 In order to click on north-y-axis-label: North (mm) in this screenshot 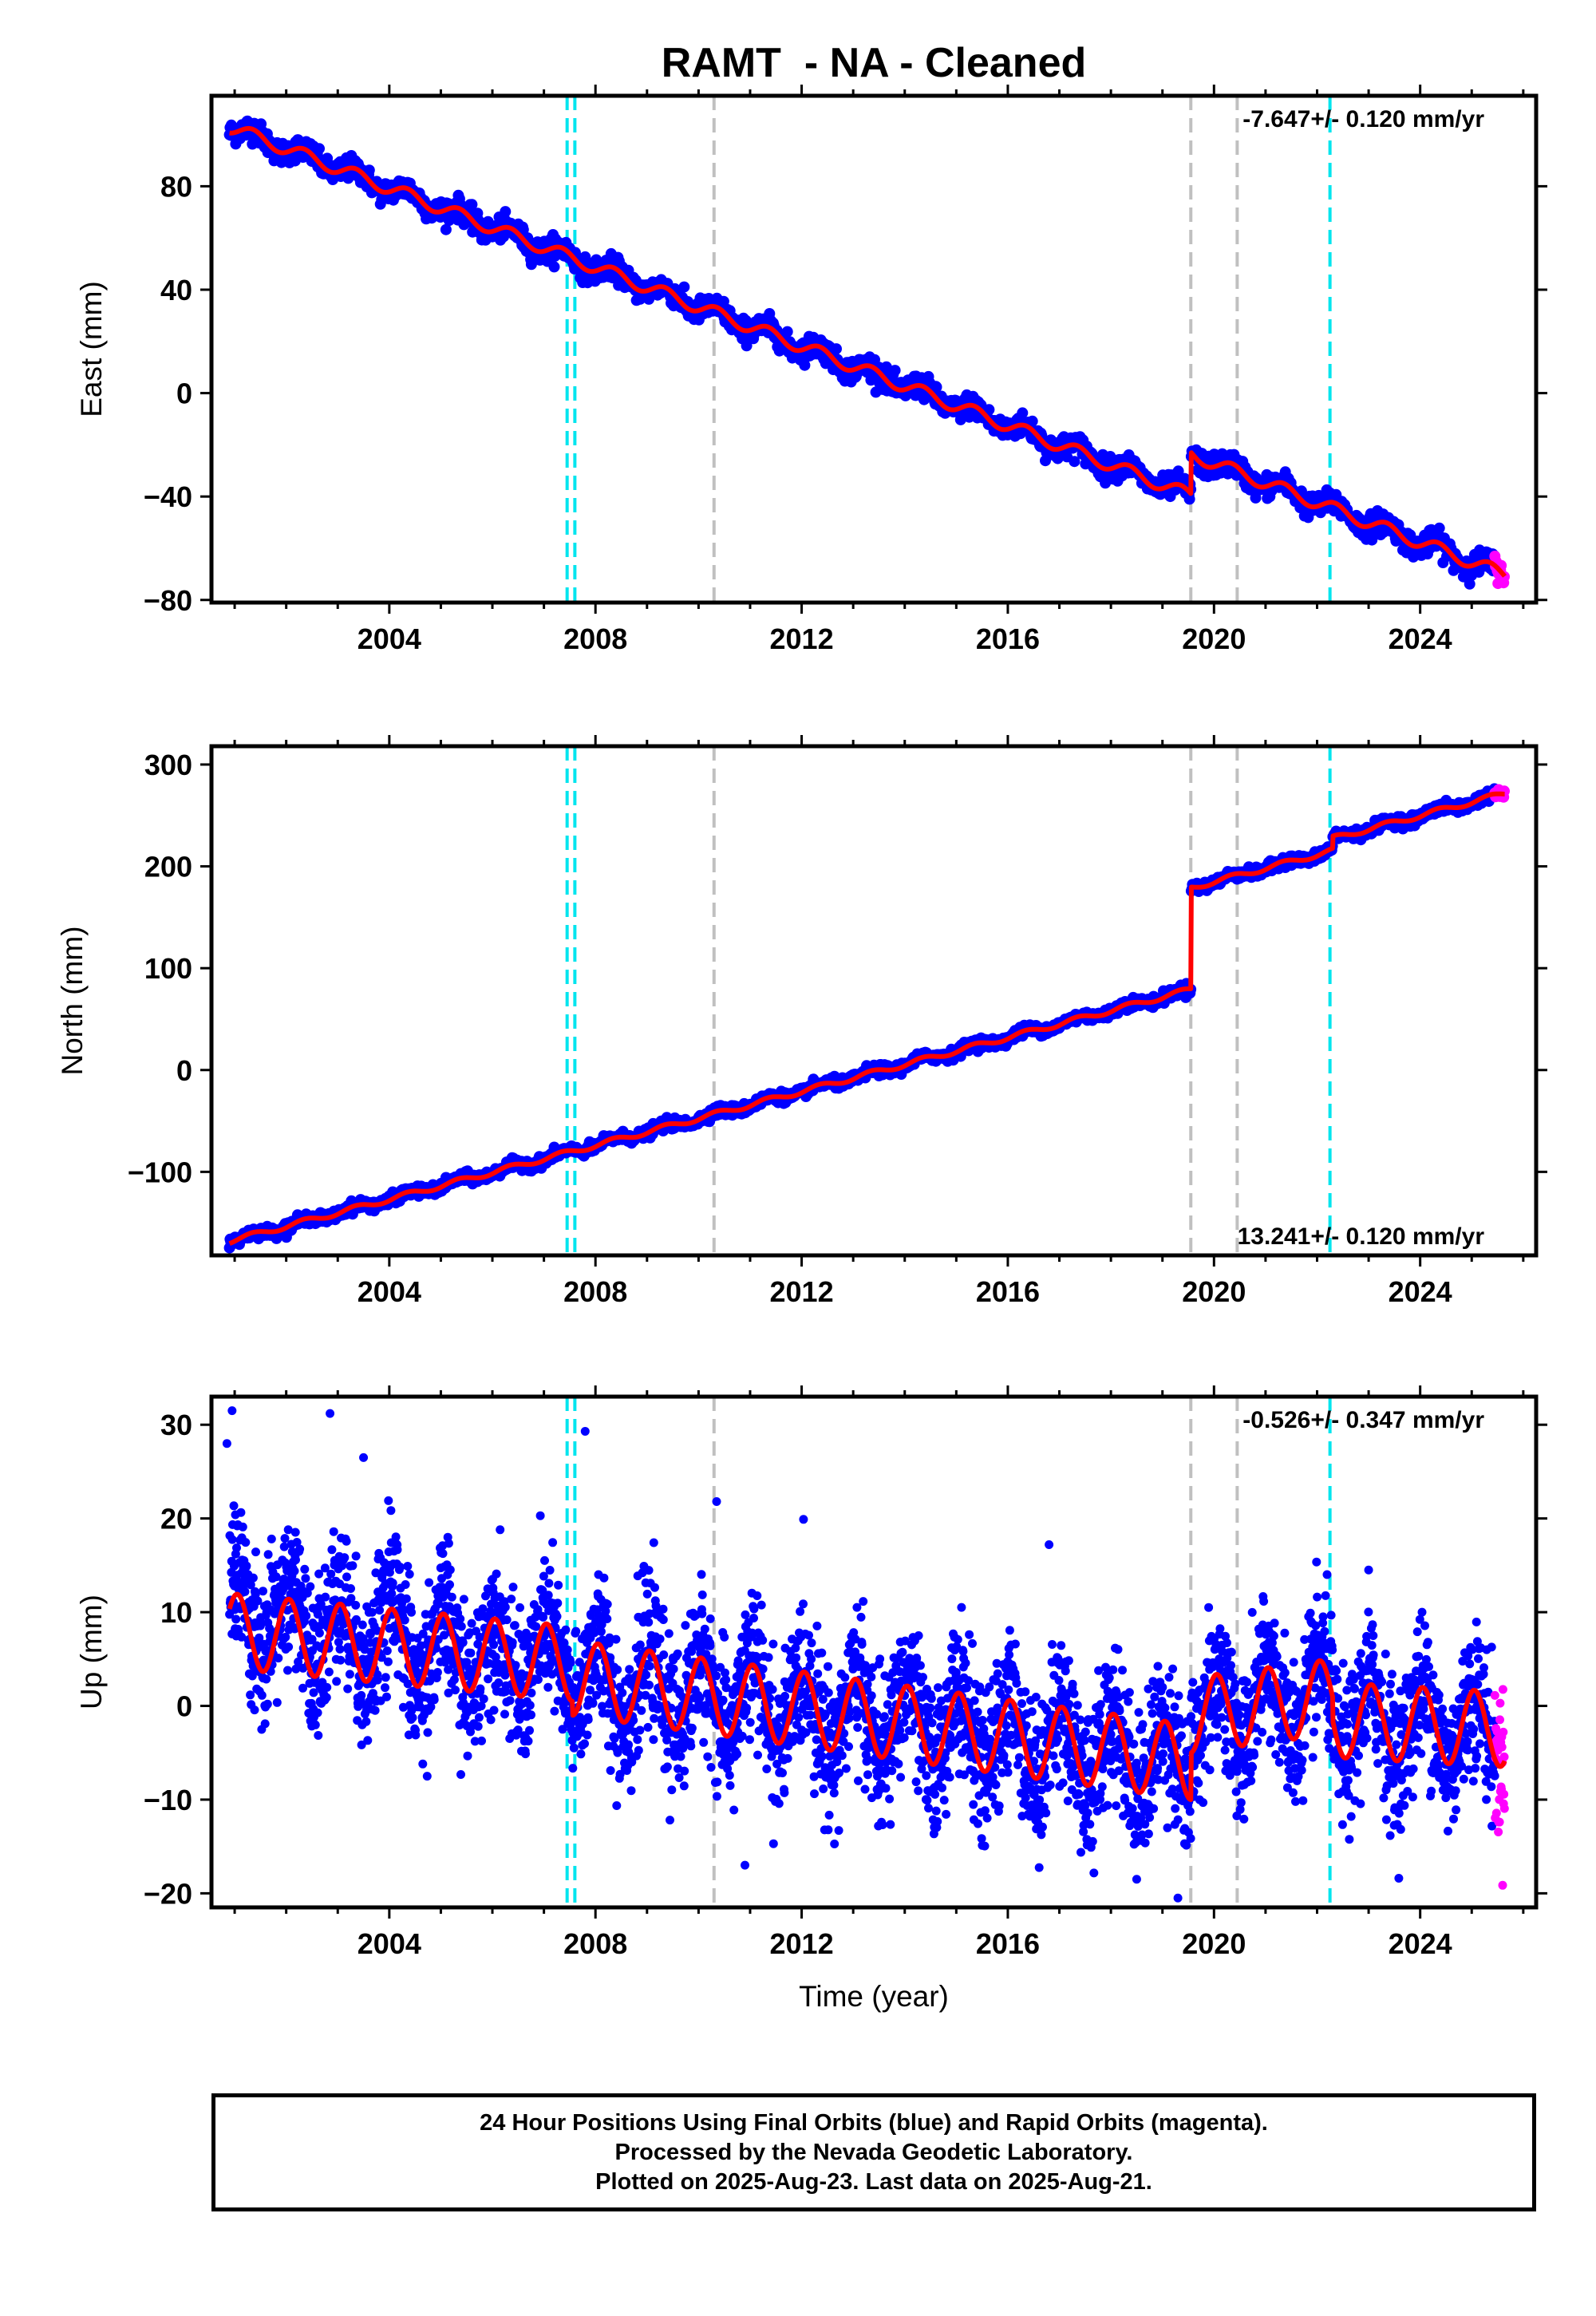, I will do `click(72, 1001)`.